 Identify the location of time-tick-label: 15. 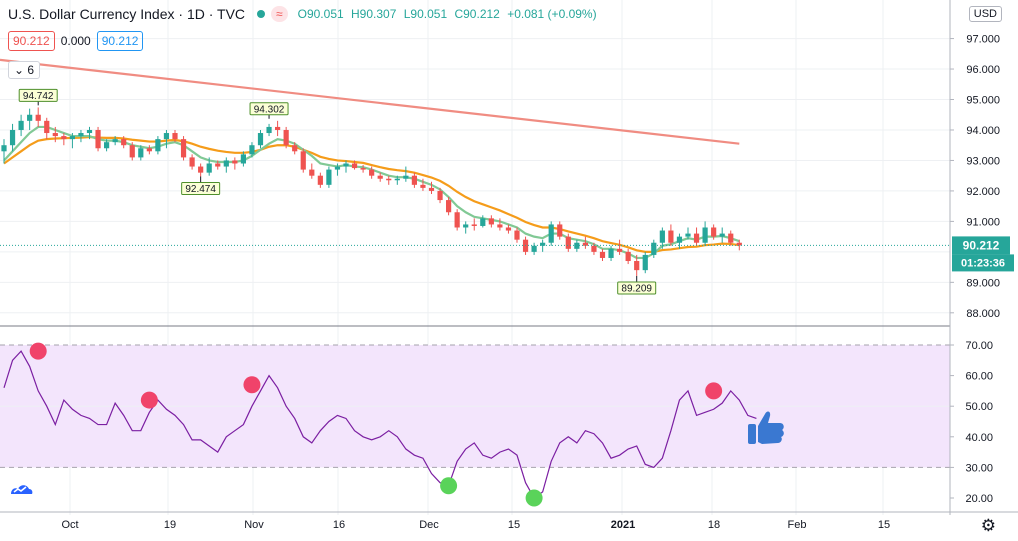
(514, 525).